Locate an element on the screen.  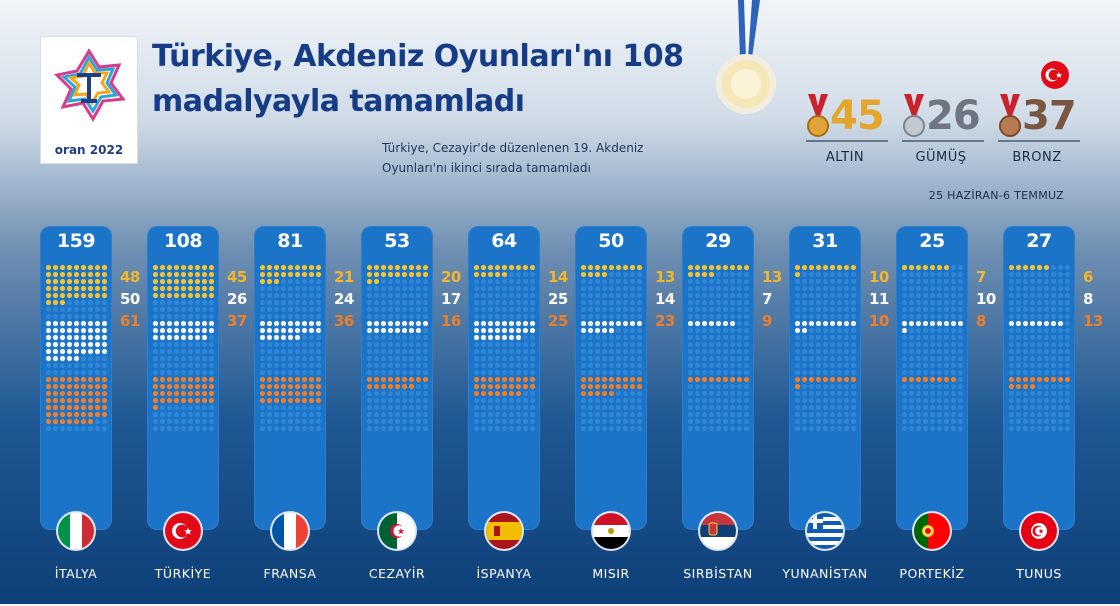
summary-bronze-value: 37 is located at coordinates (1049, 116).